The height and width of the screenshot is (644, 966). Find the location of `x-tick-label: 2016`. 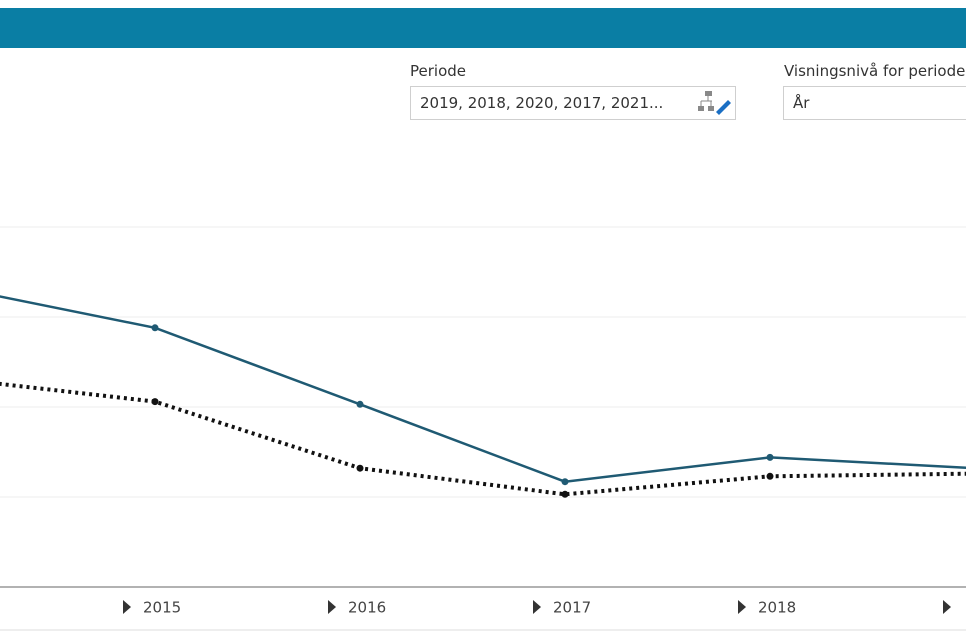

x-tick-label: 2016 is located at coordinates (367, 608).